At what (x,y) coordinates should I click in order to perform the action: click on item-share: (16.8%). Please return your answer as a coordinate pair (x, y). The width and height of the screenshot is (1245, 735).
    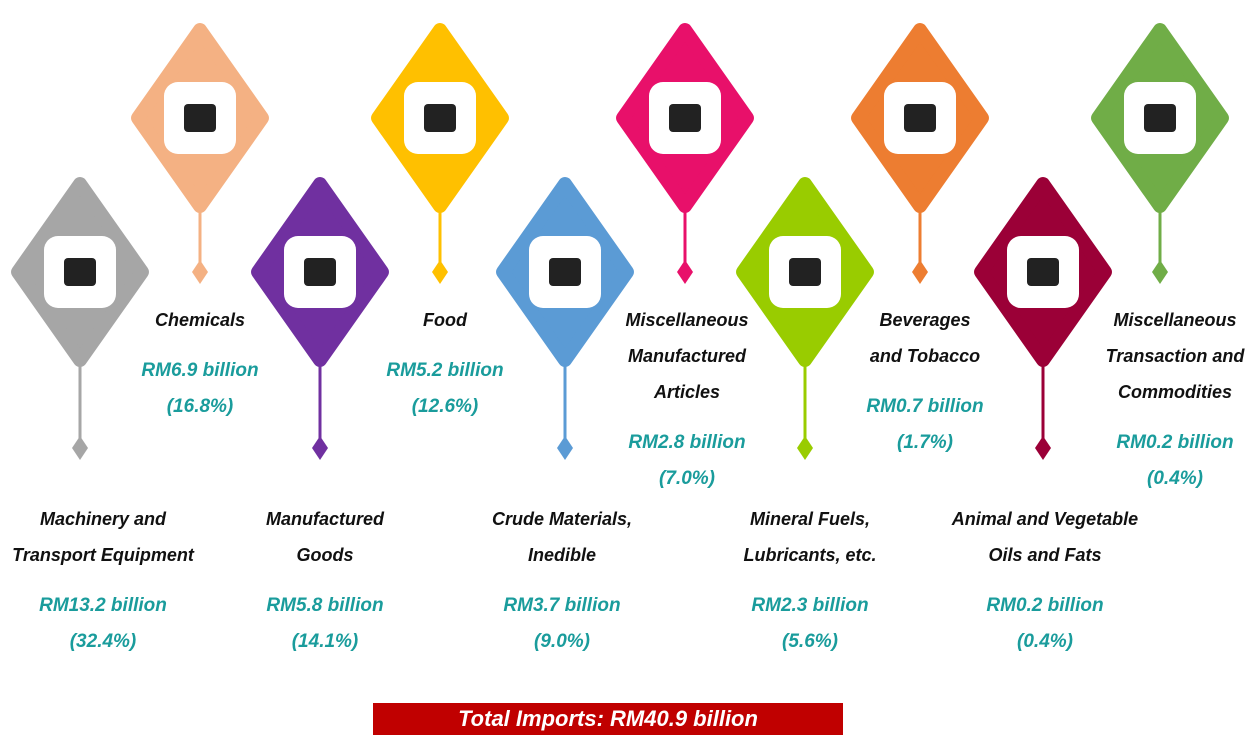
    Looking at the image, I should click on (200, 406).